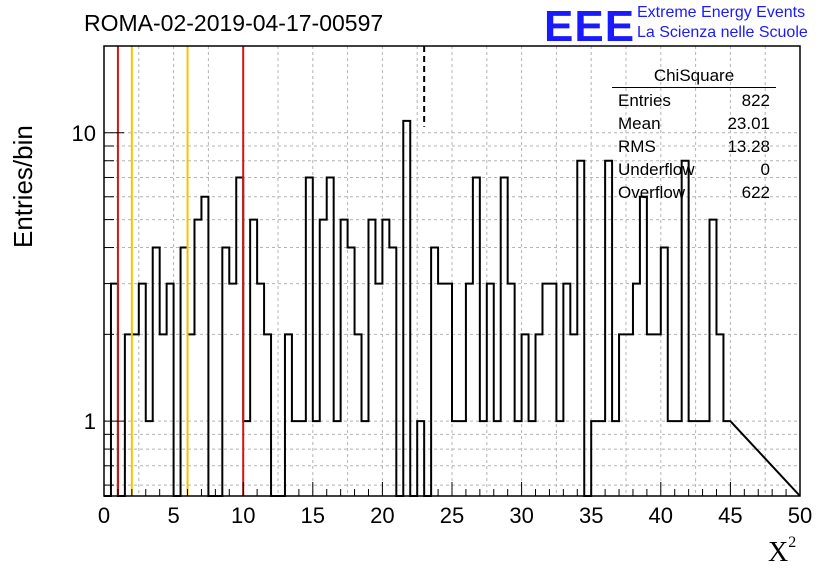 Image resolution: width=836 pixels, height=572 pixels. Describe the element at coordinates (382, 515) in the screenshot. I see `x-tick-label: 20` at that location.